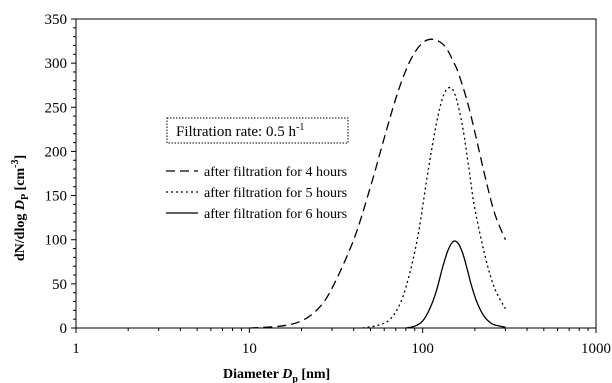  Describe the element at coordinates (341, 342) in the screenshot. I see `x-axis: 1 10 100 1000` at that location.